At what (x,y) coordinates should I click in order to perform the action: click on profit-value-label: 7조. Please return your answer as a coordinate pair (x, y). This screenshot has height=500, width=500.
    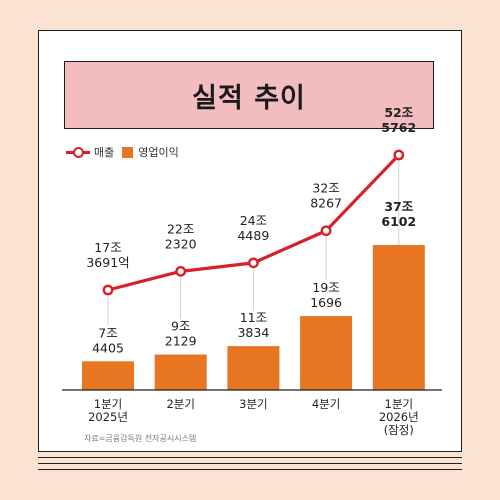
    Looking at the image, I should click on (107, 332).